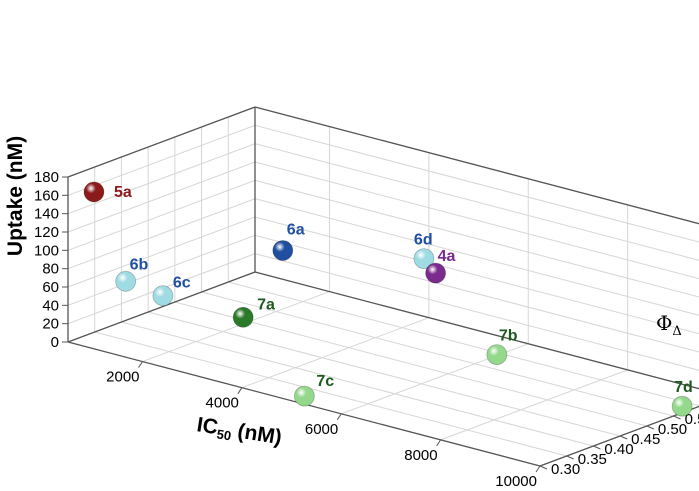 This screenshot has height=491, width=699. What do you see at coordinates (664, 323) in the screenshot?
I see `z-axis-title-main: Φ` at bounding box center [664, 323].